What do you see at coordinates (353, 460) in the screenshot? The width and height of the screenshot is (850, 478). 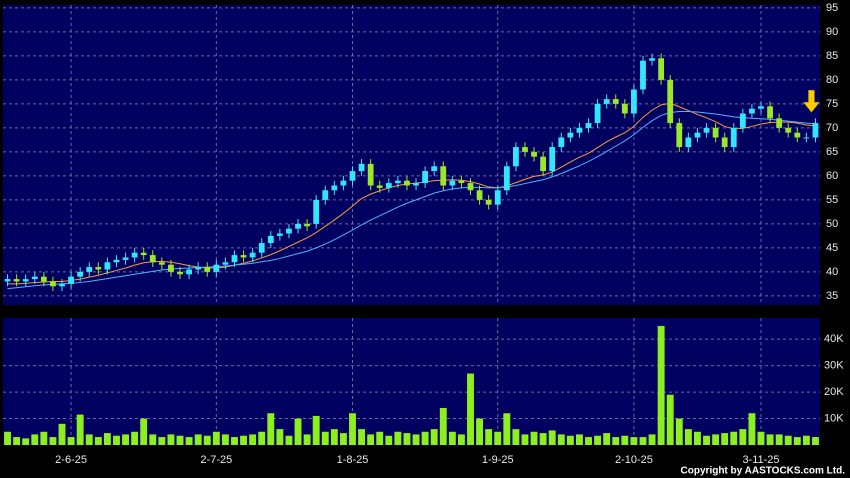 I see `x-tick-label: 1-8-25` at bounding box center [353, 460].